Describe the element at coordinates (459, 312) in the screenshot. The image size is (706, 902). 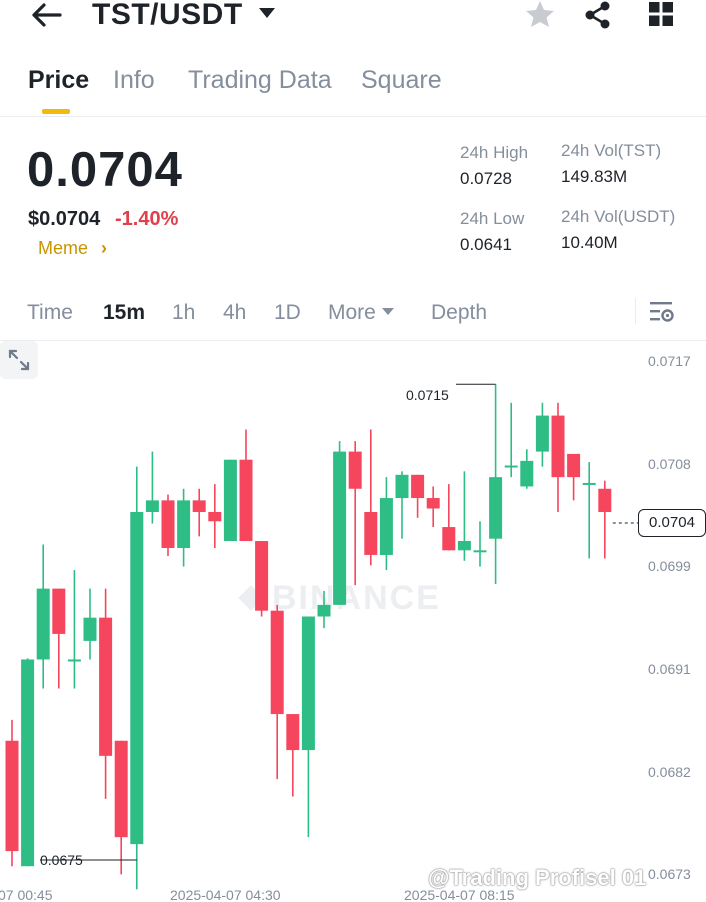
I see `tab-depth: Depth` at that location.